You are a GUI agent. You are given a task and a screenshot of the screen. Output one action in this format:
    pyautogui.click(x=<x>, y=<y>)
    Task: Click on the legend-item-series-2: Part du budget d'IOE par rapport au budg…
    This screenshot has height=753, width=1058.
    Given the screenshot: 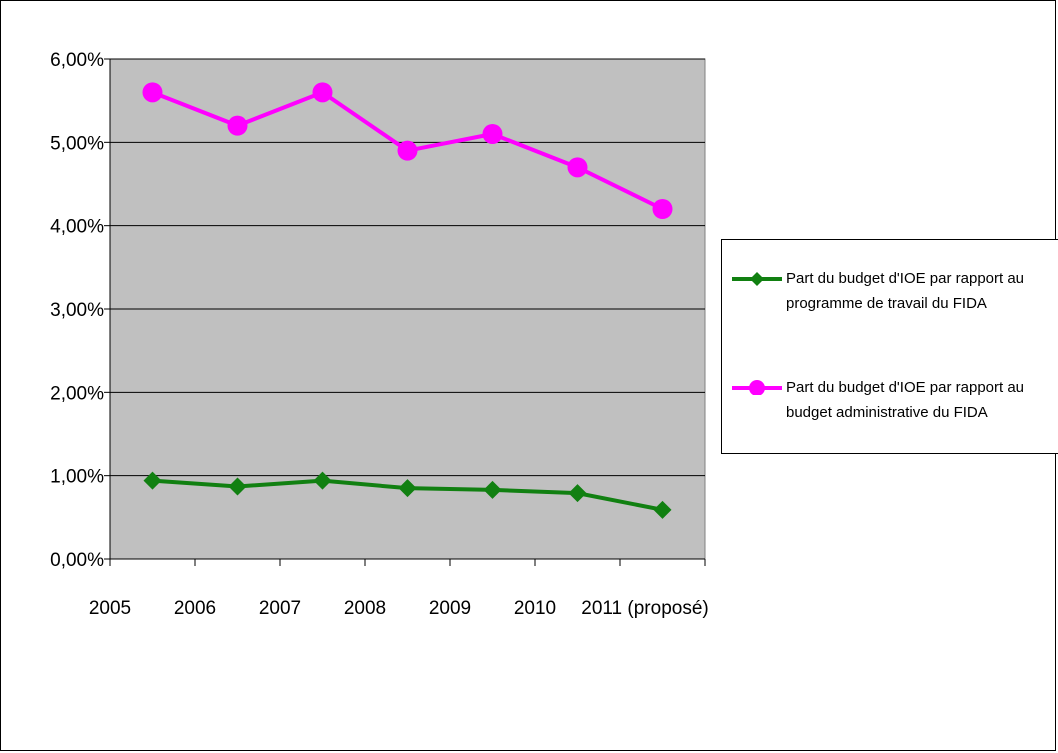 What is the action you would take?
    pyautogui.click(x=895, y=400)
    